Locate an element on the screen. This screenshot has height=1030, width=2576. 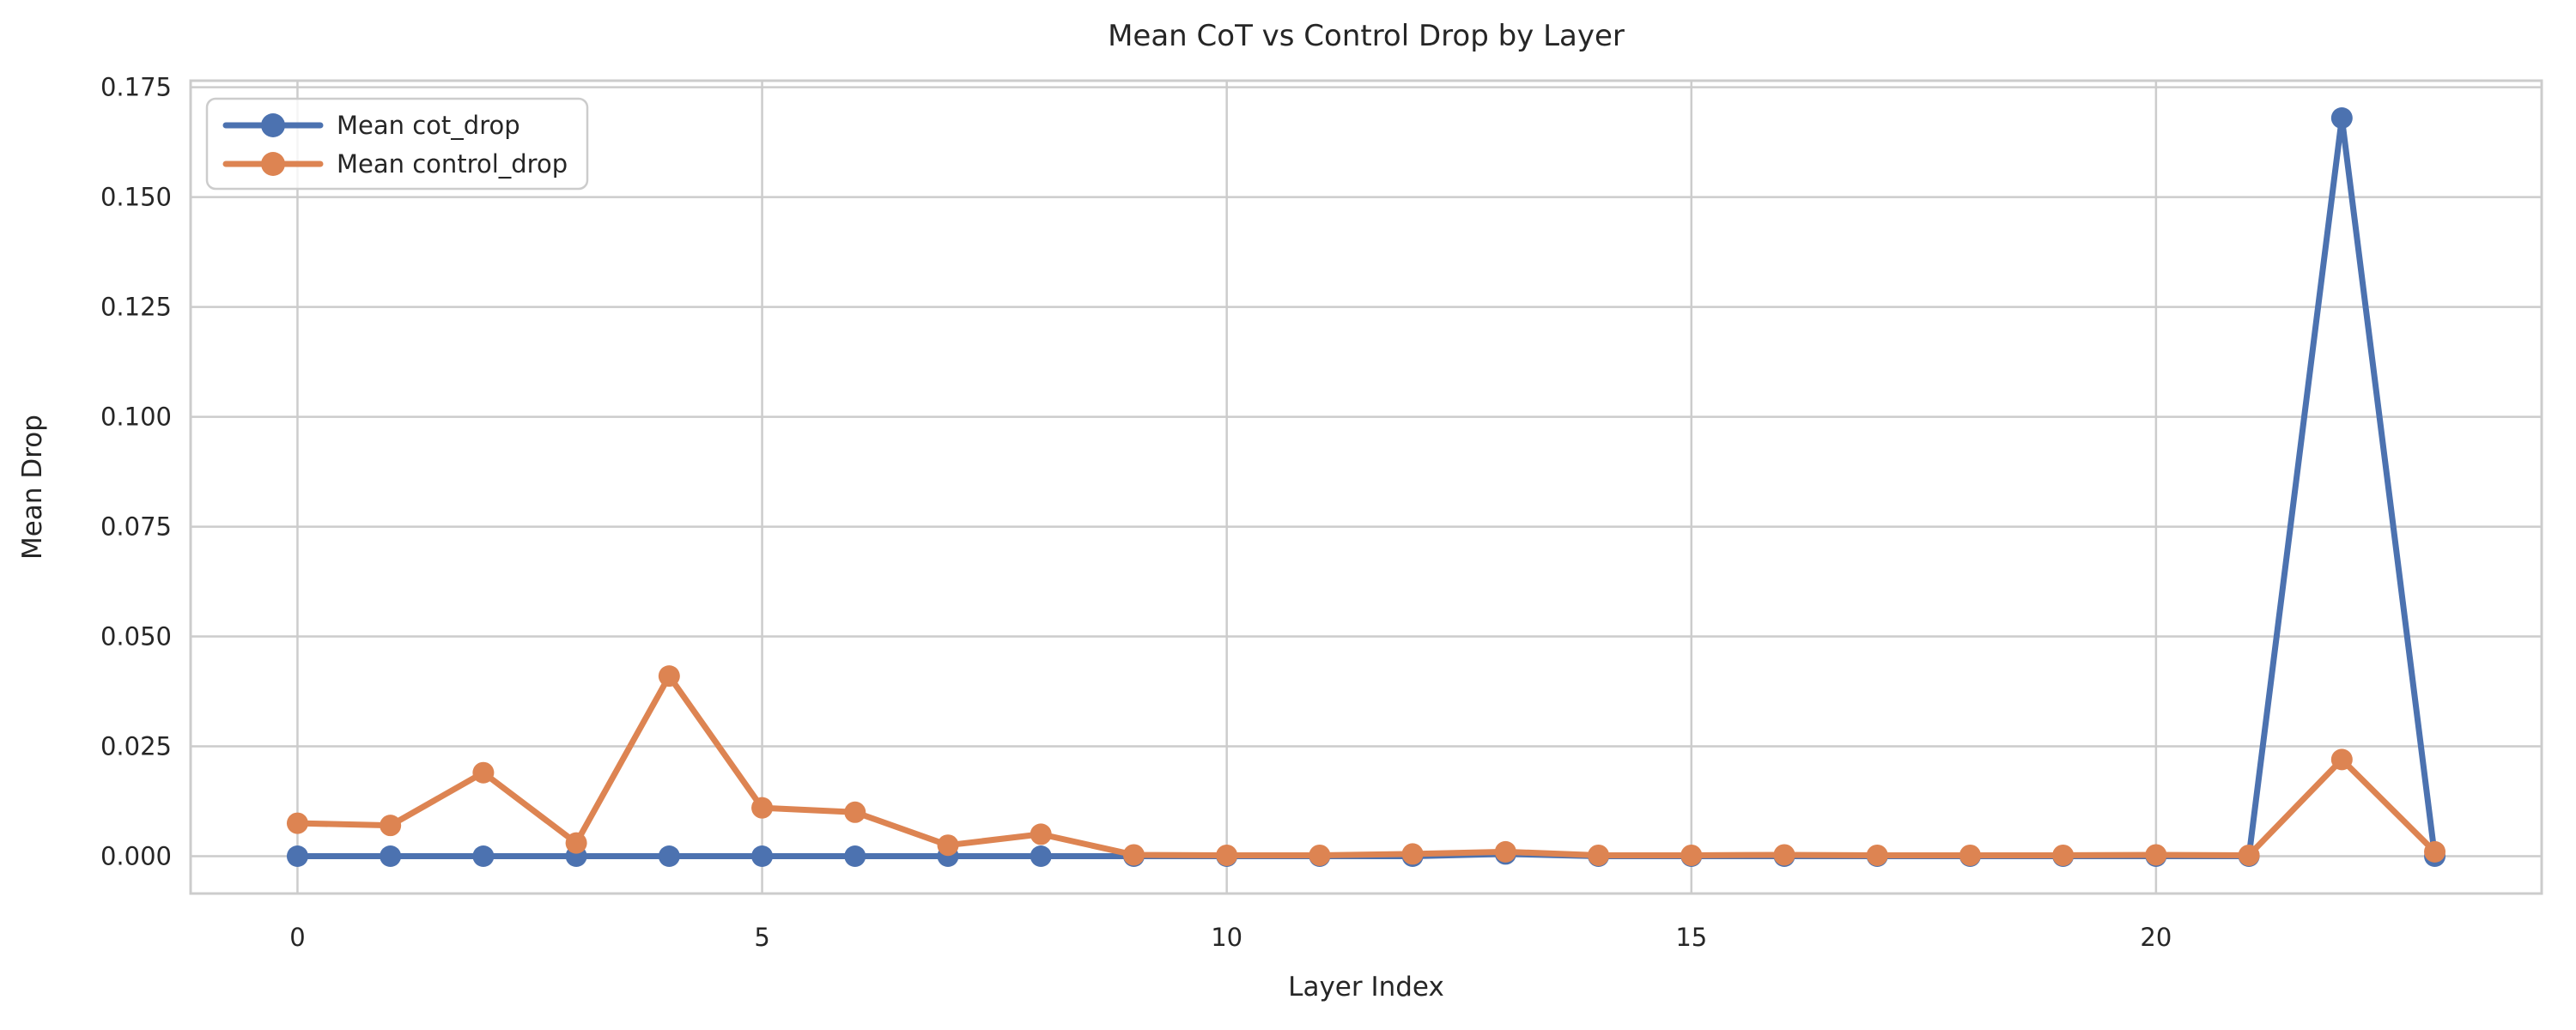
y-axis-label: Mean Drop is located at coordinates (32, 487).